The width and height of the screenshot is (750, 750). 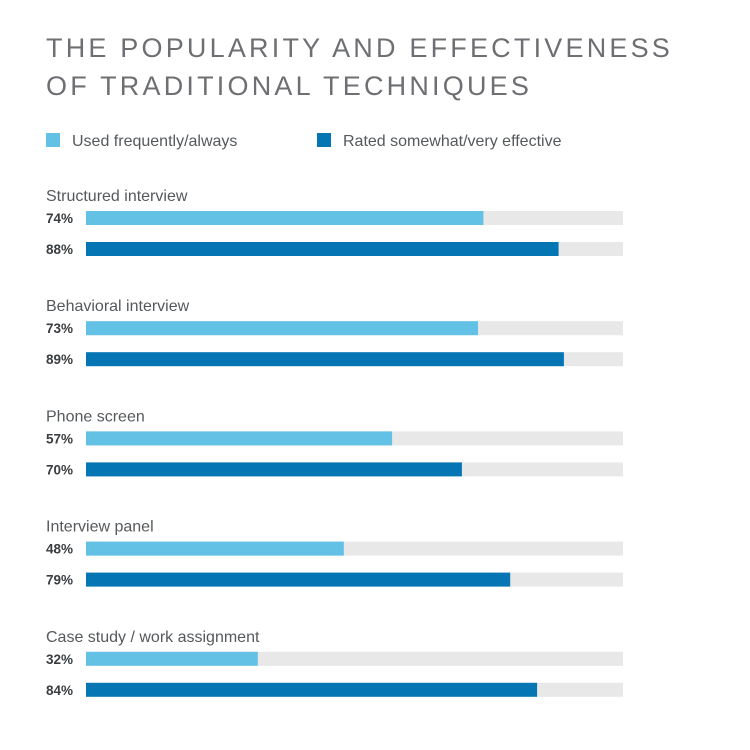 What do you see at coordinates (334, 663) in the screenshot?
I see `bar-group-case-study-work-assignment: Case study / work assignment 32% 84%` at bounding box center [334, 663].